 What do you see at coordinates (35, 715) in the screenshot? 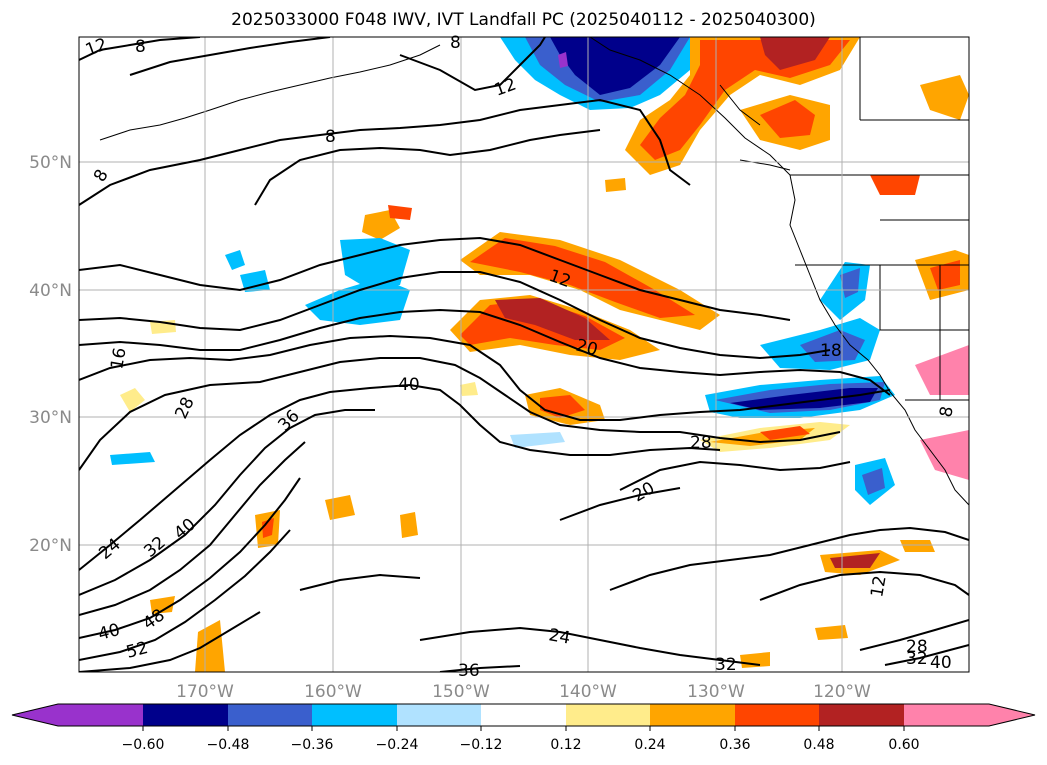
I see `colorbar-extend-low` at bounding box center [35, 715].